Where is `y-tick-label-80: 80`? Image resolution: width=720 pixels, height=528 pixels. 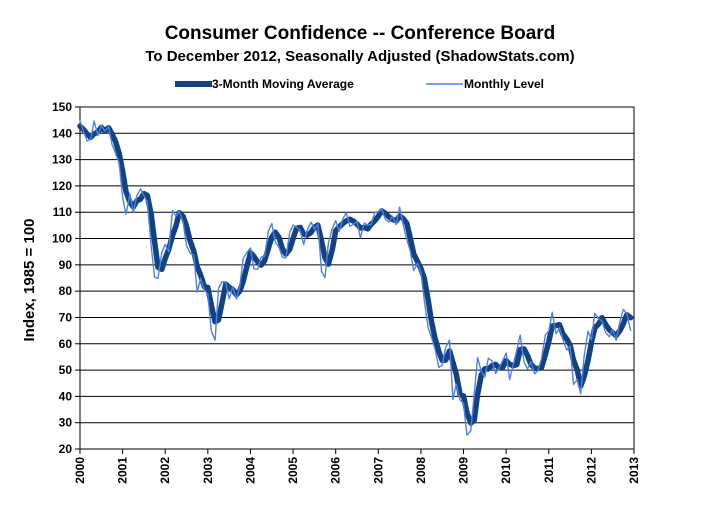 y-tick-label-80: 80 is located at coordinates (66, 291).